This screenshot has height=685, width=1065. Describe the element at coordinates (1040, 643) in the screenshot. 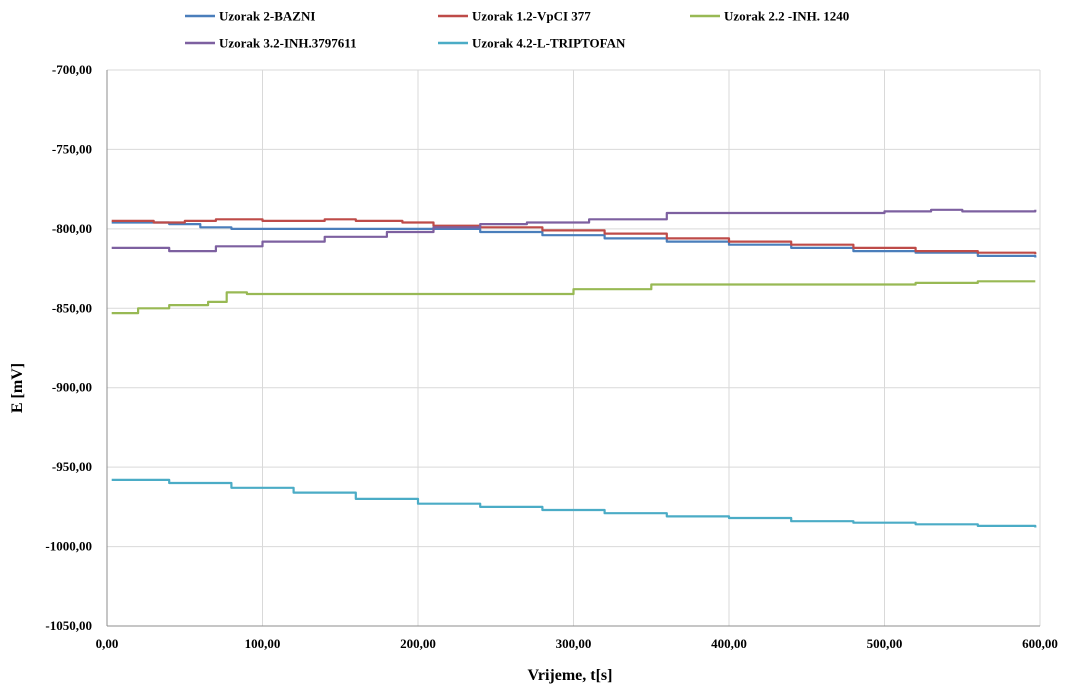

I see `x-tick-label: 600,00` at that location.